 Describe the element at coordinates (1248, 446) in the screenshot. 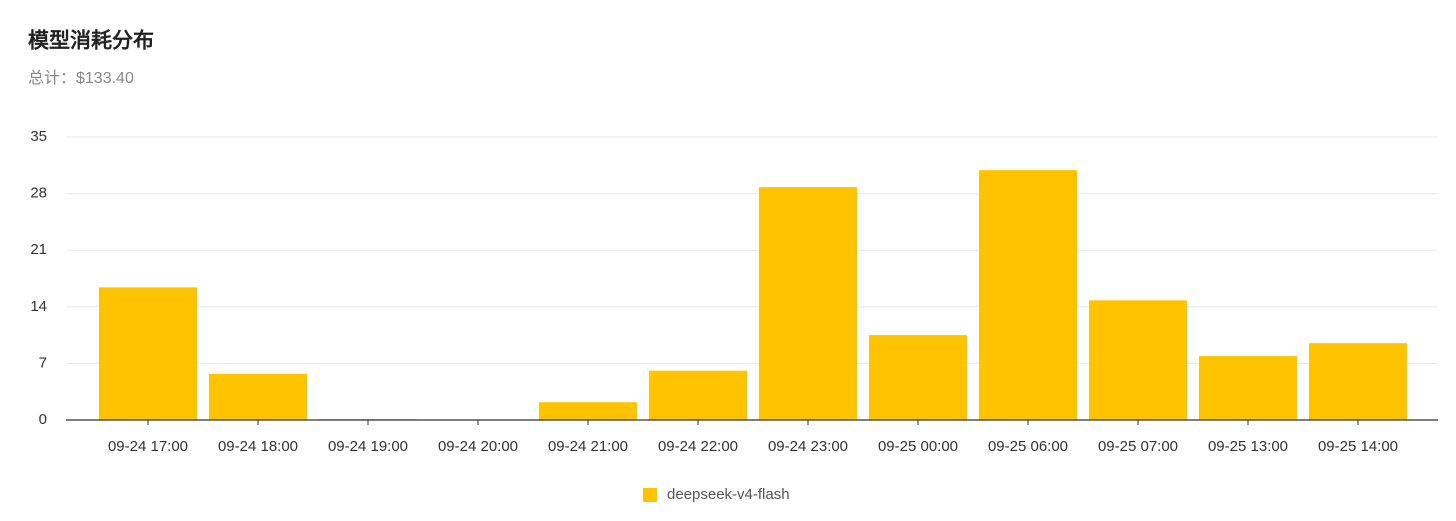

I see `x-tick-label: 09-25 13:00` at that location.